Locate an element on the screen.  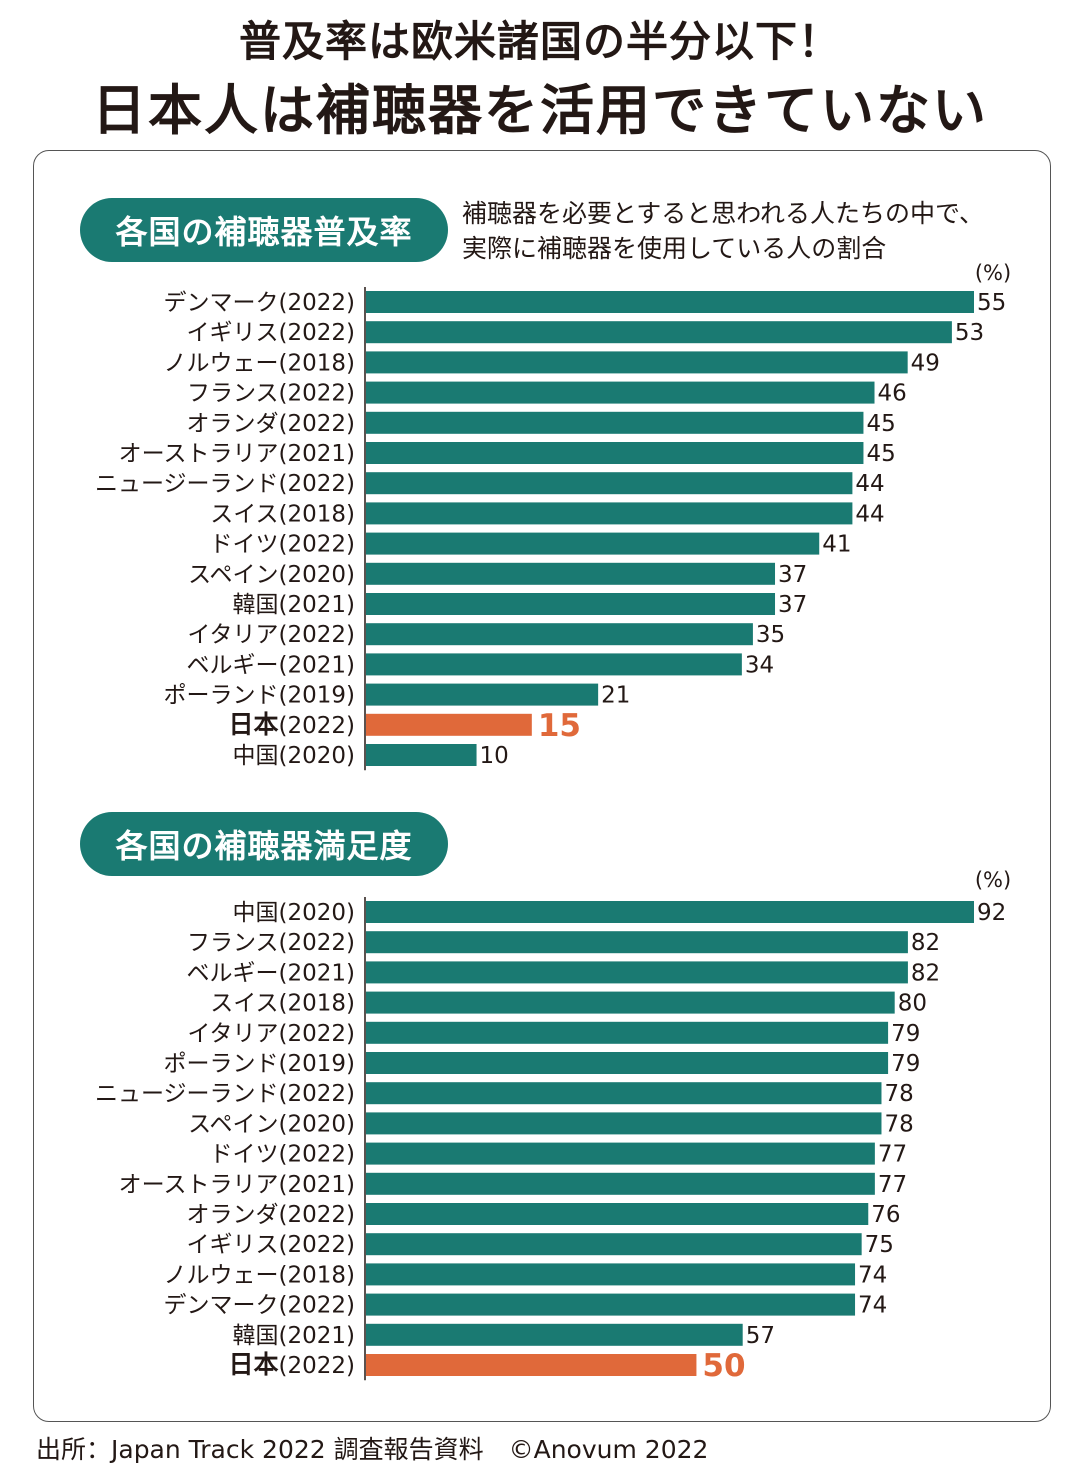
category-label: イギリス(2022) is located at coordinates (271, 1245).